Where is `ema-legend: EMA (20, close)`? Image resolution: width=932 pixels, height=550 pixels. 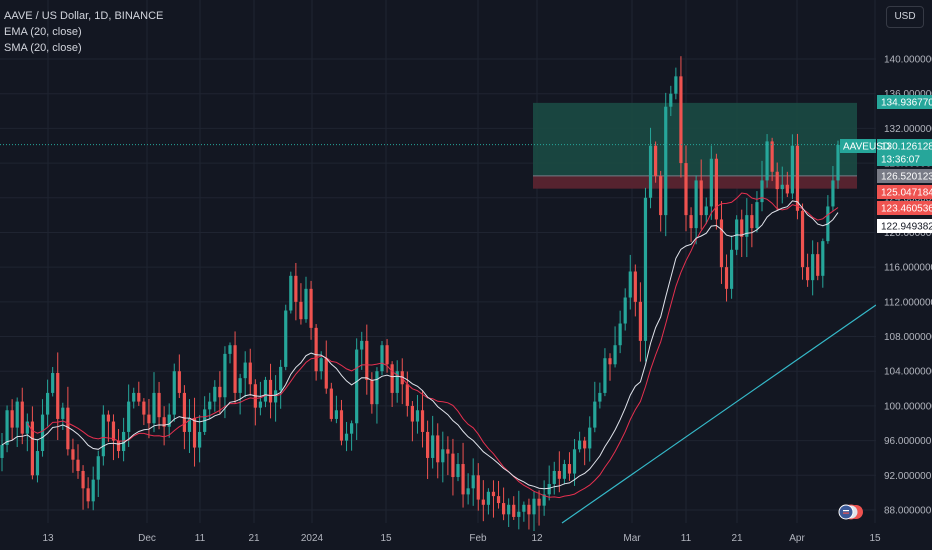 ema-legend: EMA (20, close) is located at coordinates (43, 32).